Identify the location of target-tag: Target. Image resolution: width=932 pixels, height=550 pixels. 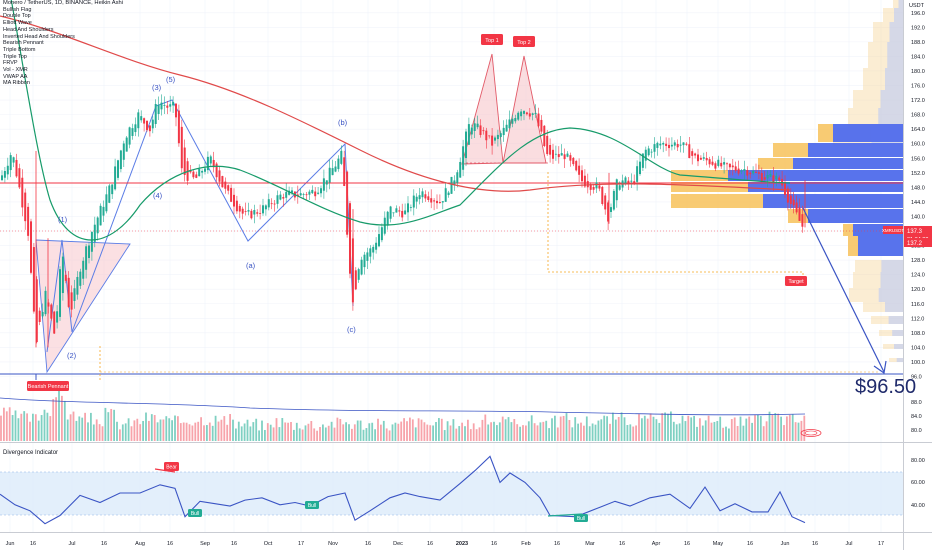
(796, 281).